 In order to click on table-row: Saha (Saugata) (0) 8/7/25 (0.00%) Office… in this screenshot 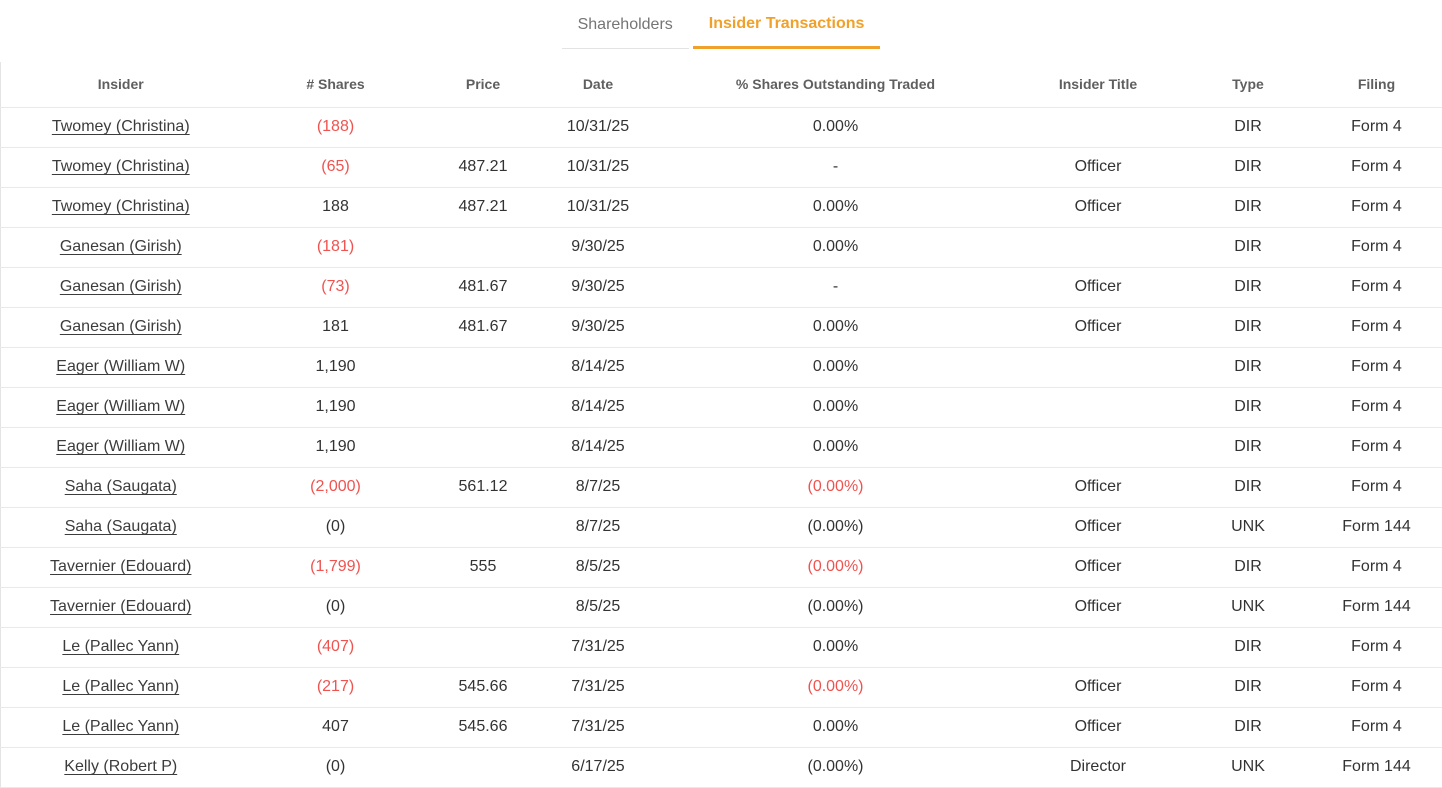, I will do `click(721, 527)`.